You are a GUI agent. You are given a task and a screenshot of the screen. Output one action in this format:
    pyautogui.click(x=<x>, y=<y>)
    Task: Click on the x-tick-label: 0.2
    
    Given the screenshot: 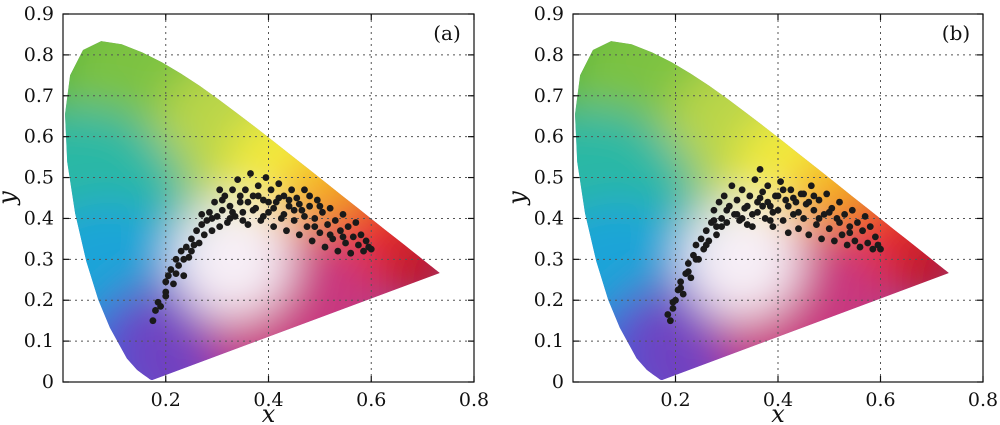 What is the action you would take?
    pyautogui.click(x=675, y=400)
    